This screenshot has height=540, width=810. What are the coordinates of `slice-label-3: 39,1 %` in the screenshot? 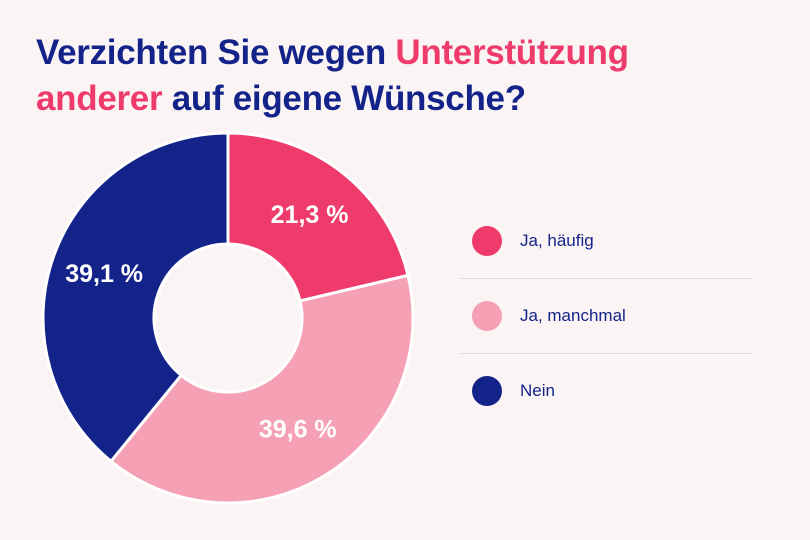 It's located at (104, 274).